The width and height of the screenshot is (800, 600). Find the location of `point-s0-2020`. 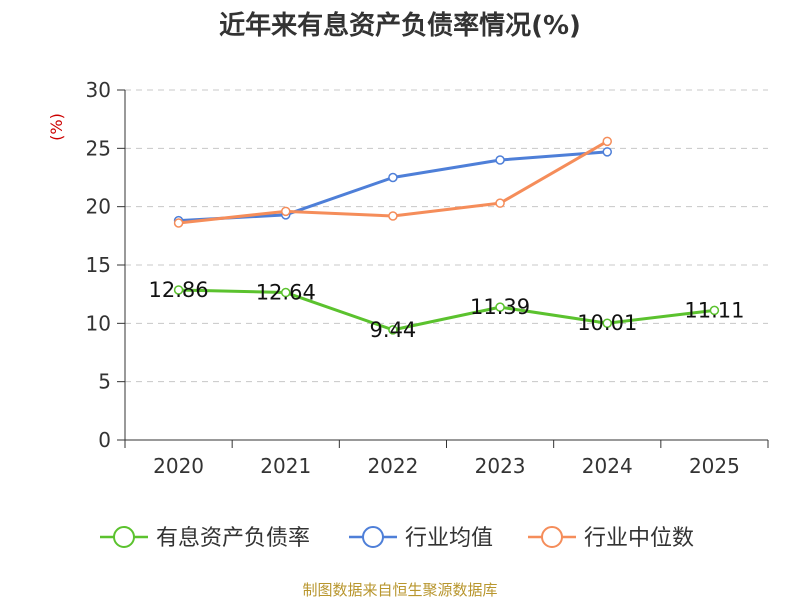

point-s0-2020 is located at coordinates (178, 290).